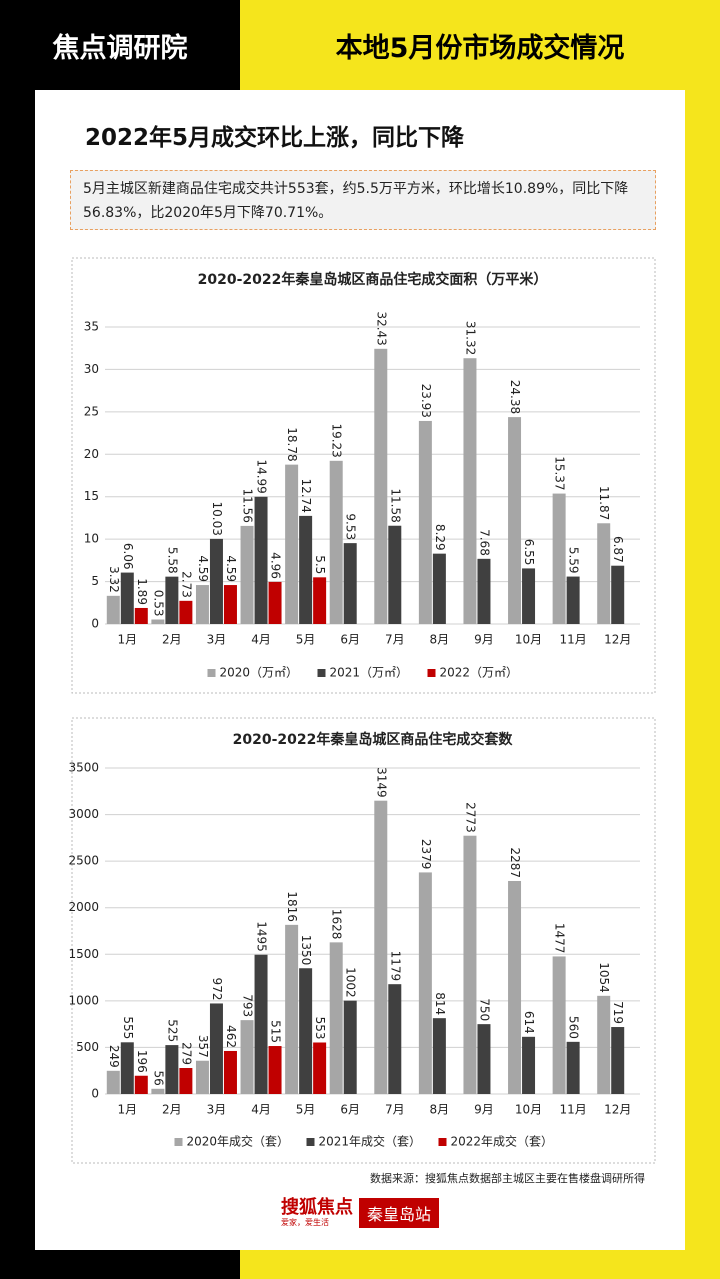 This screenshot has width=720, height=1279. I want to click on data-label: 2773, so click(470, 817).